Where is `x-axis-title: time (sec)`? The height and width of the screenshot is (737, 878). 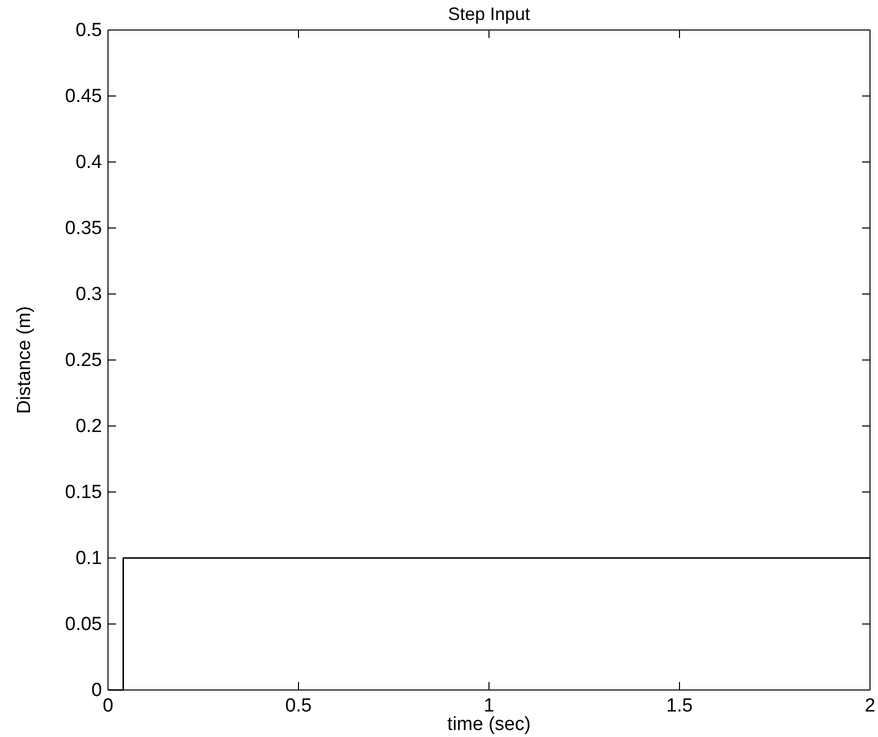
x-axis-title: time (sec) is located at coordinates (489, 724).